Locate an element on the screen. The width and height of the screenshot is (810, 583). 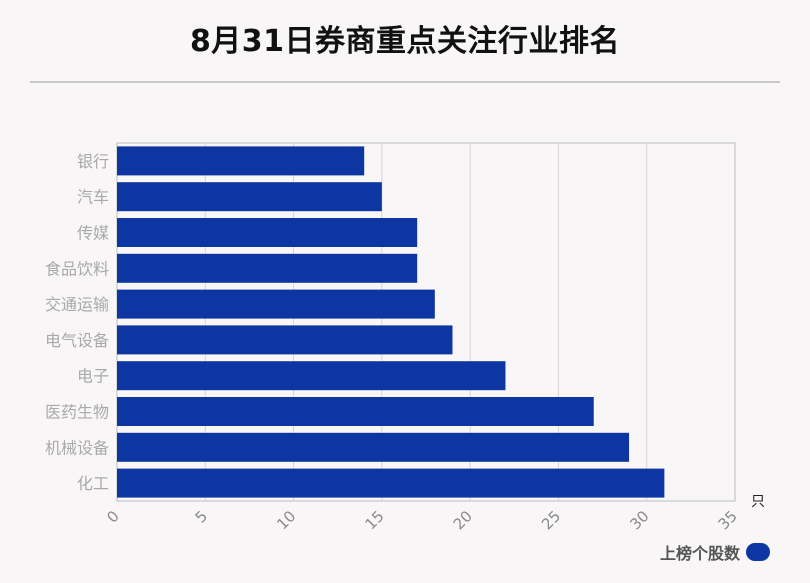
title-divider is located at coordinates (405, 82).